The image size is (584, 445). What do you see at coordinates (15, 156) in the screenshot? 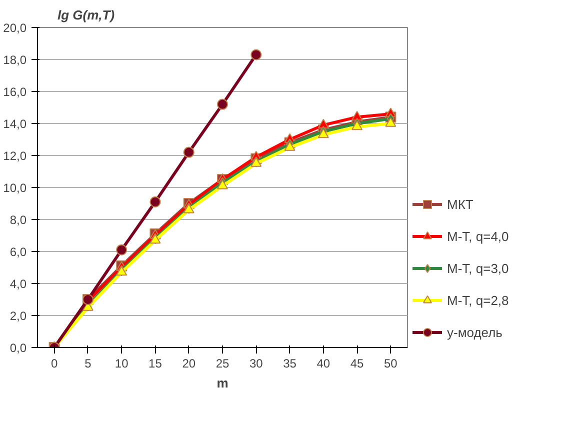
I see `y-tick-label: 12,0` at bounding box center [15, 156].